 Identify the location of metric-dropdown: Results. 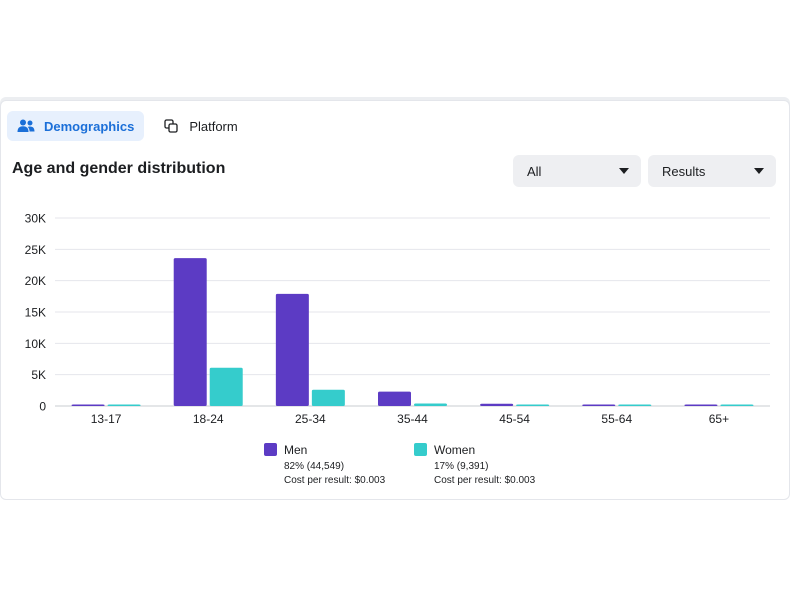
(712, 171).